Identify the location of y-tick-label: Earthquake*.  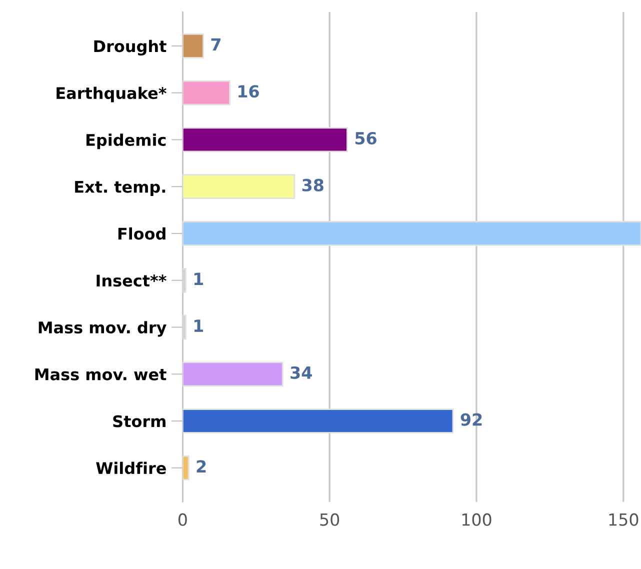
(111, 94).